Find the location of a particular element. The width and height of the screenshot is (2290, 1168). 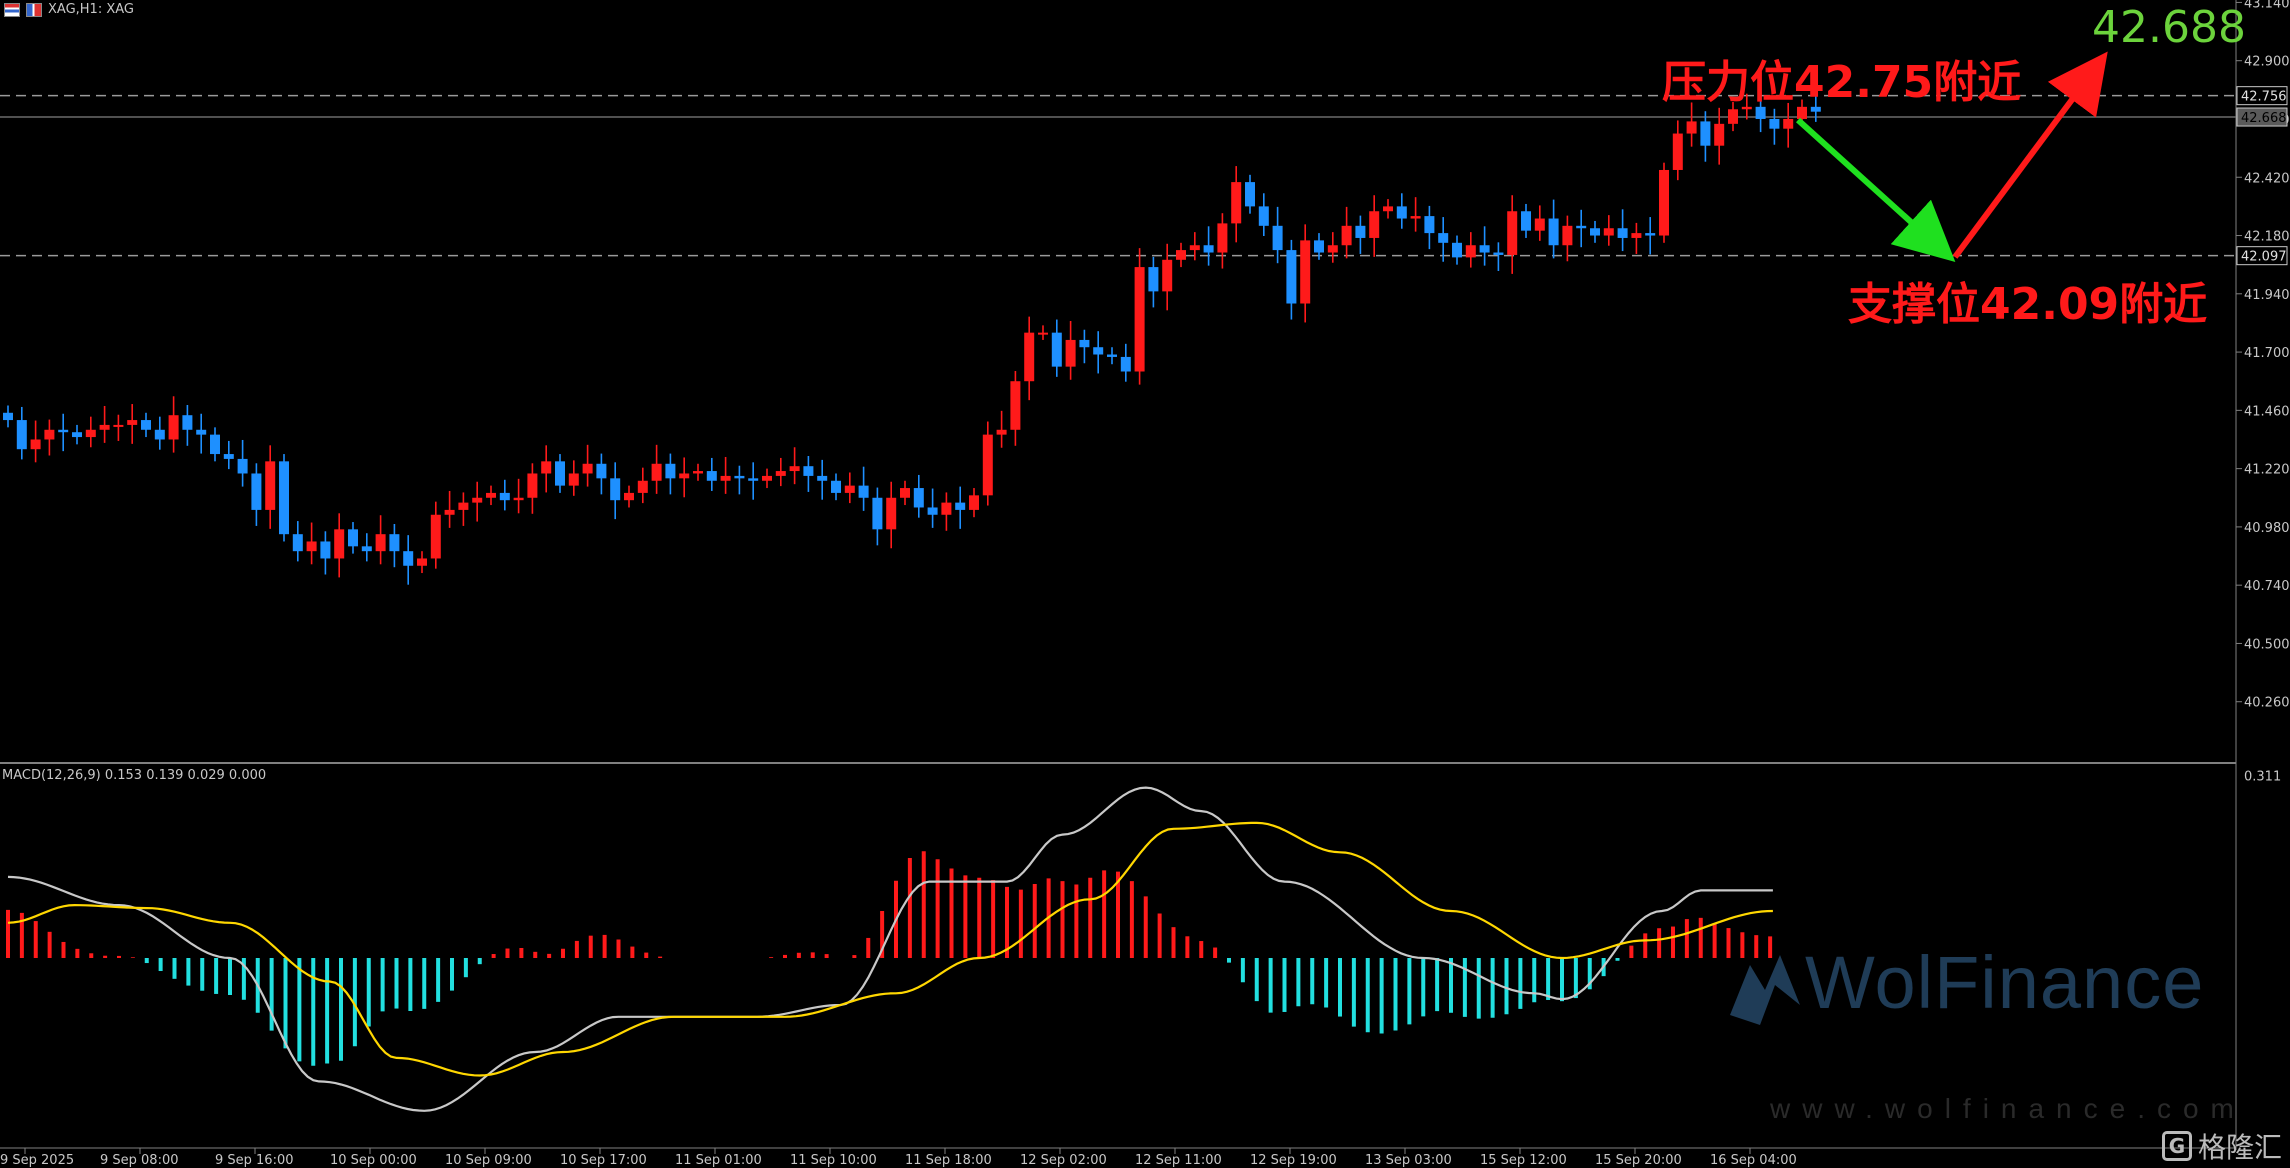

price-tick-label: 40.500 is located at coordinates (2267, 644).